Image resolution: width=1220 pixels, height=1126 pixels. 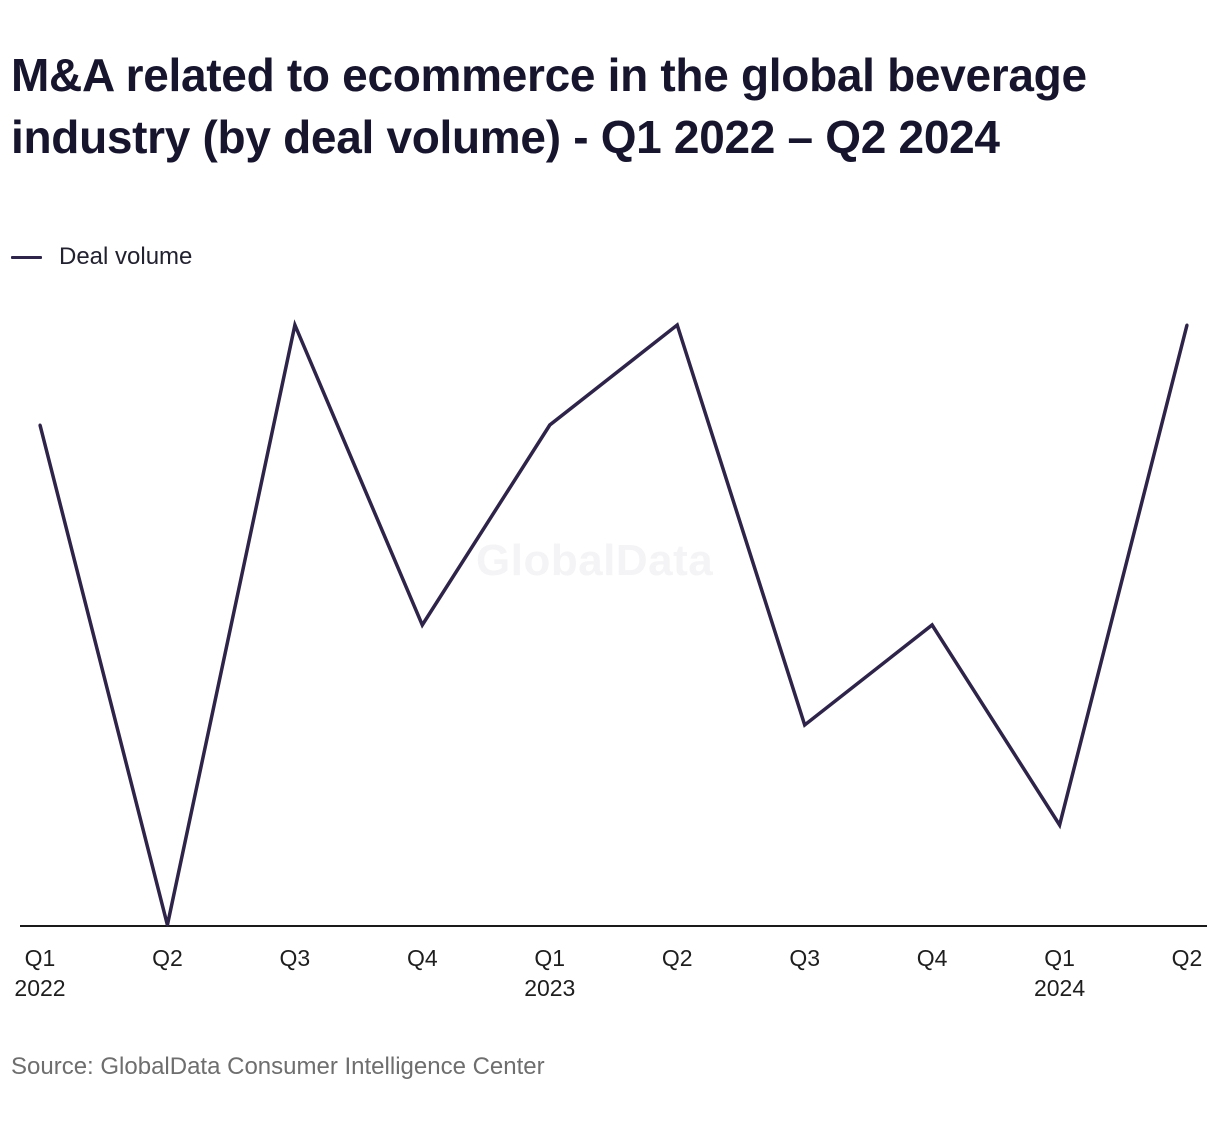 What do you see at coordinates (549, 988) in the screenshot?
I see `x-tick-year-label: 2023` at bounding box center [549, 988].